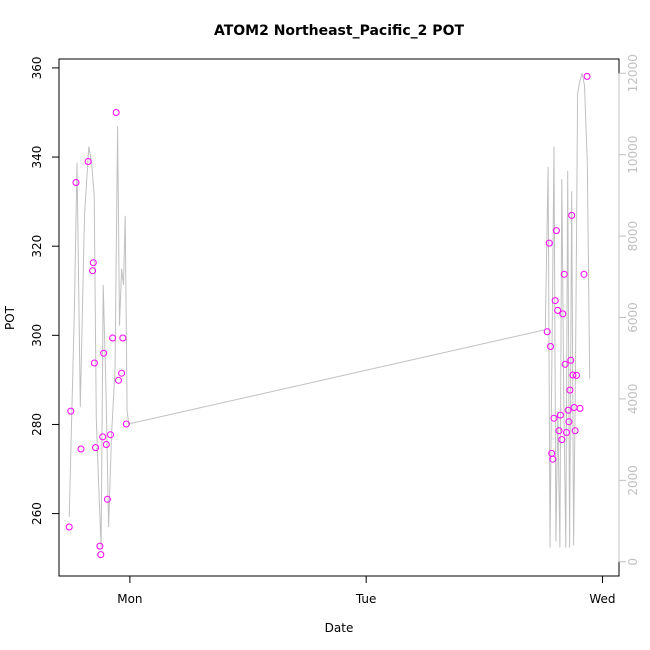 The width and height of the screenshot is (650, 650). What do you see at coordinates (37, 513) in the screenshot?
I see `y-tick-label: 260` at bounding box center [37, 513].